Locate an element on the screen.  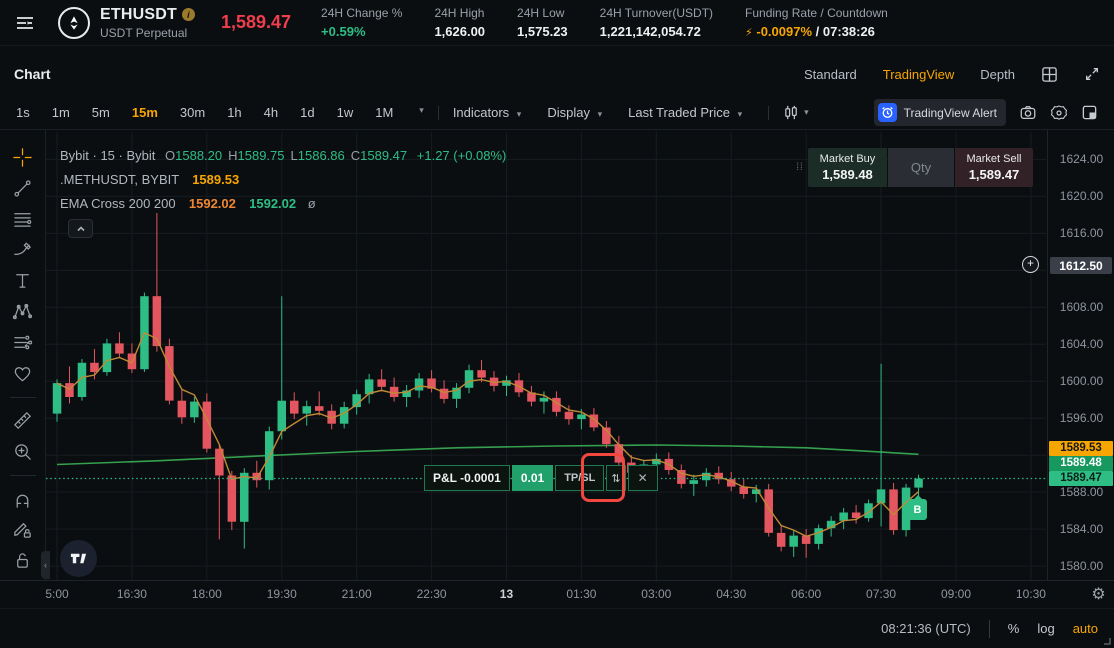
legend-line-ema: EMA Cross 200 200 1592.02 1592.02 ø is located at coordinates (283, 204).